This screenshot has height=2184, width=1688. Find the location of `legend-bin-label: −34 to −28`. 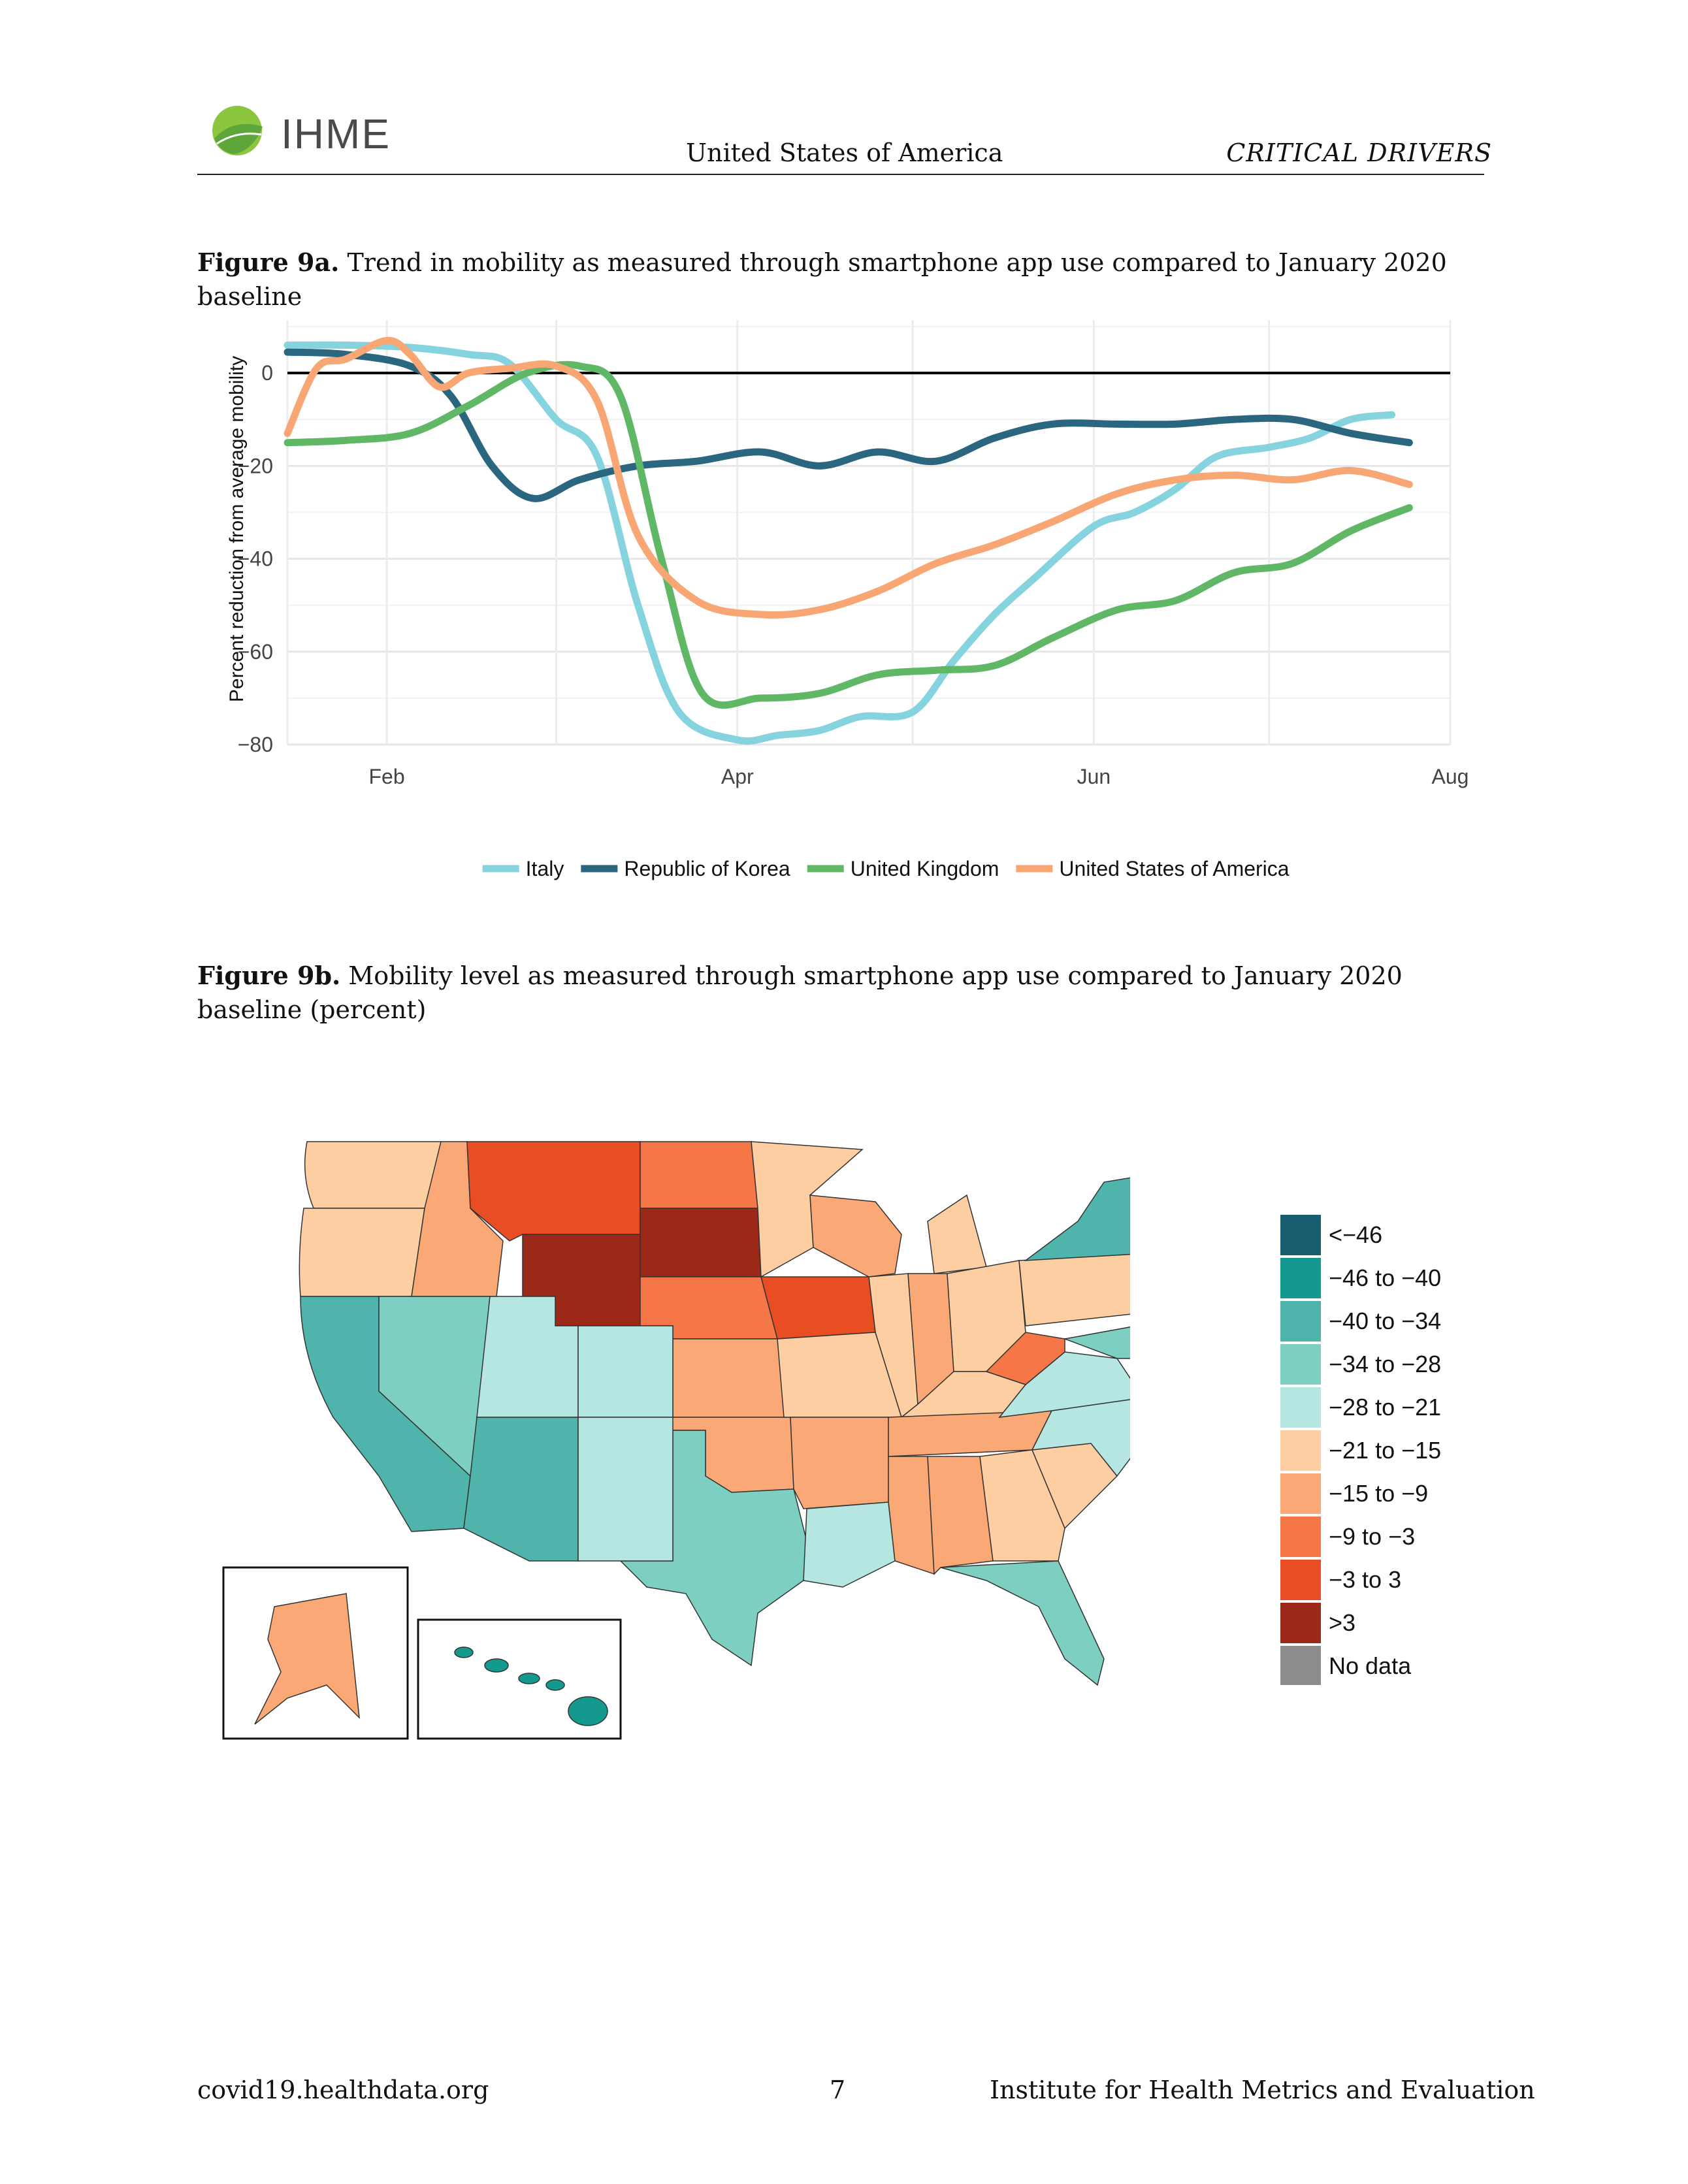

legend-bin-label: −34 to −28 is located at coordinates (1385, 1364).